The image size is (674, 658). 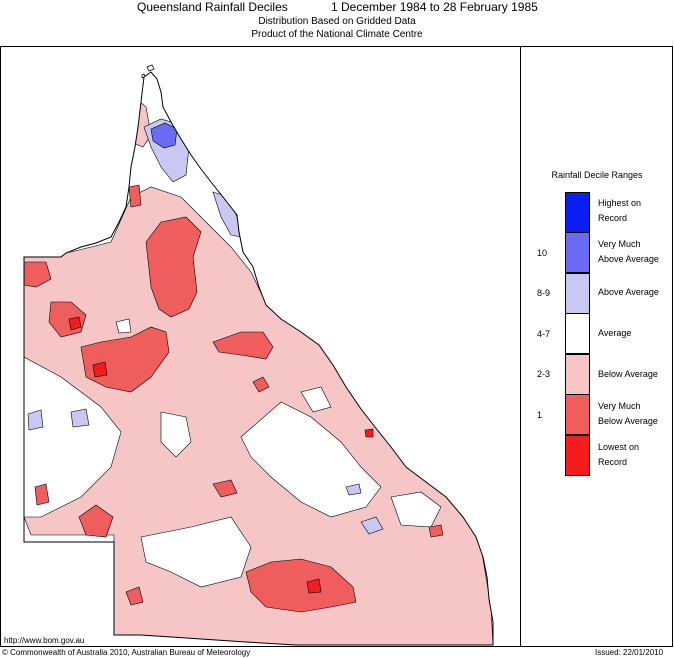 What do you see at coordinates (544, 334) in the screenshot?
I see `legend-code-average: 4-7` at bounding box center [544, 334].